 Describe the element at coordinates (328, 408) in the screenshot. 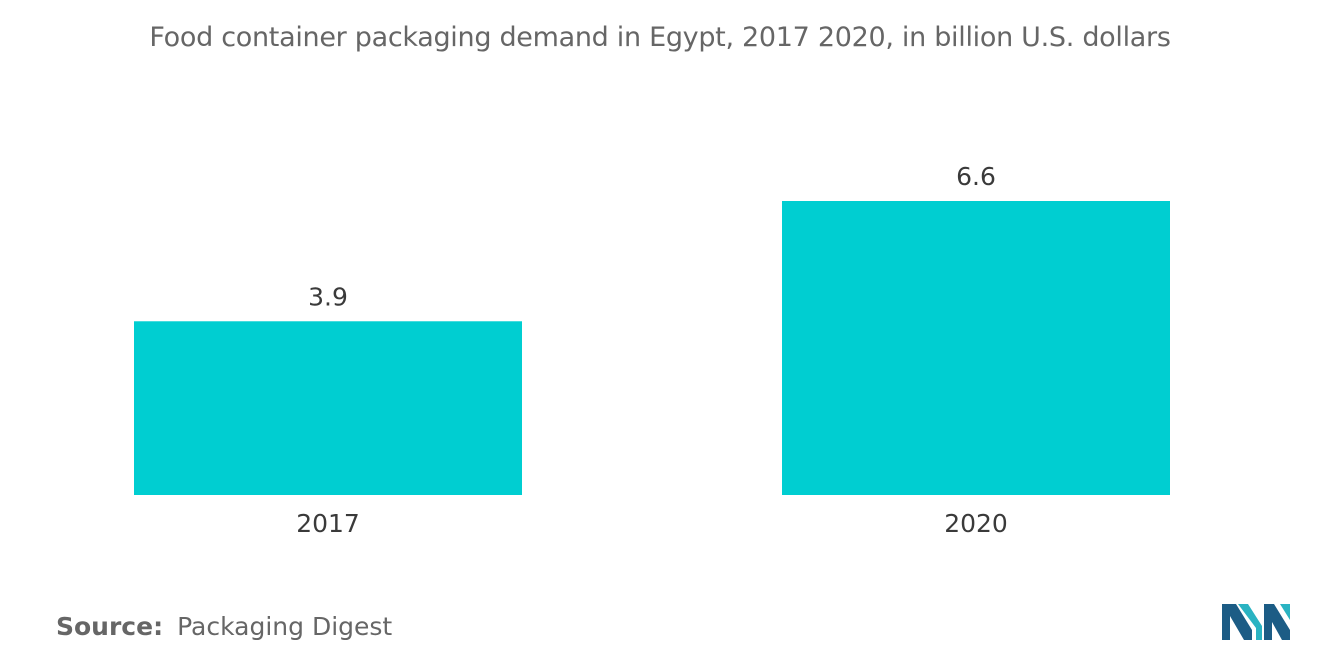

I see `bar-2017` at that location.